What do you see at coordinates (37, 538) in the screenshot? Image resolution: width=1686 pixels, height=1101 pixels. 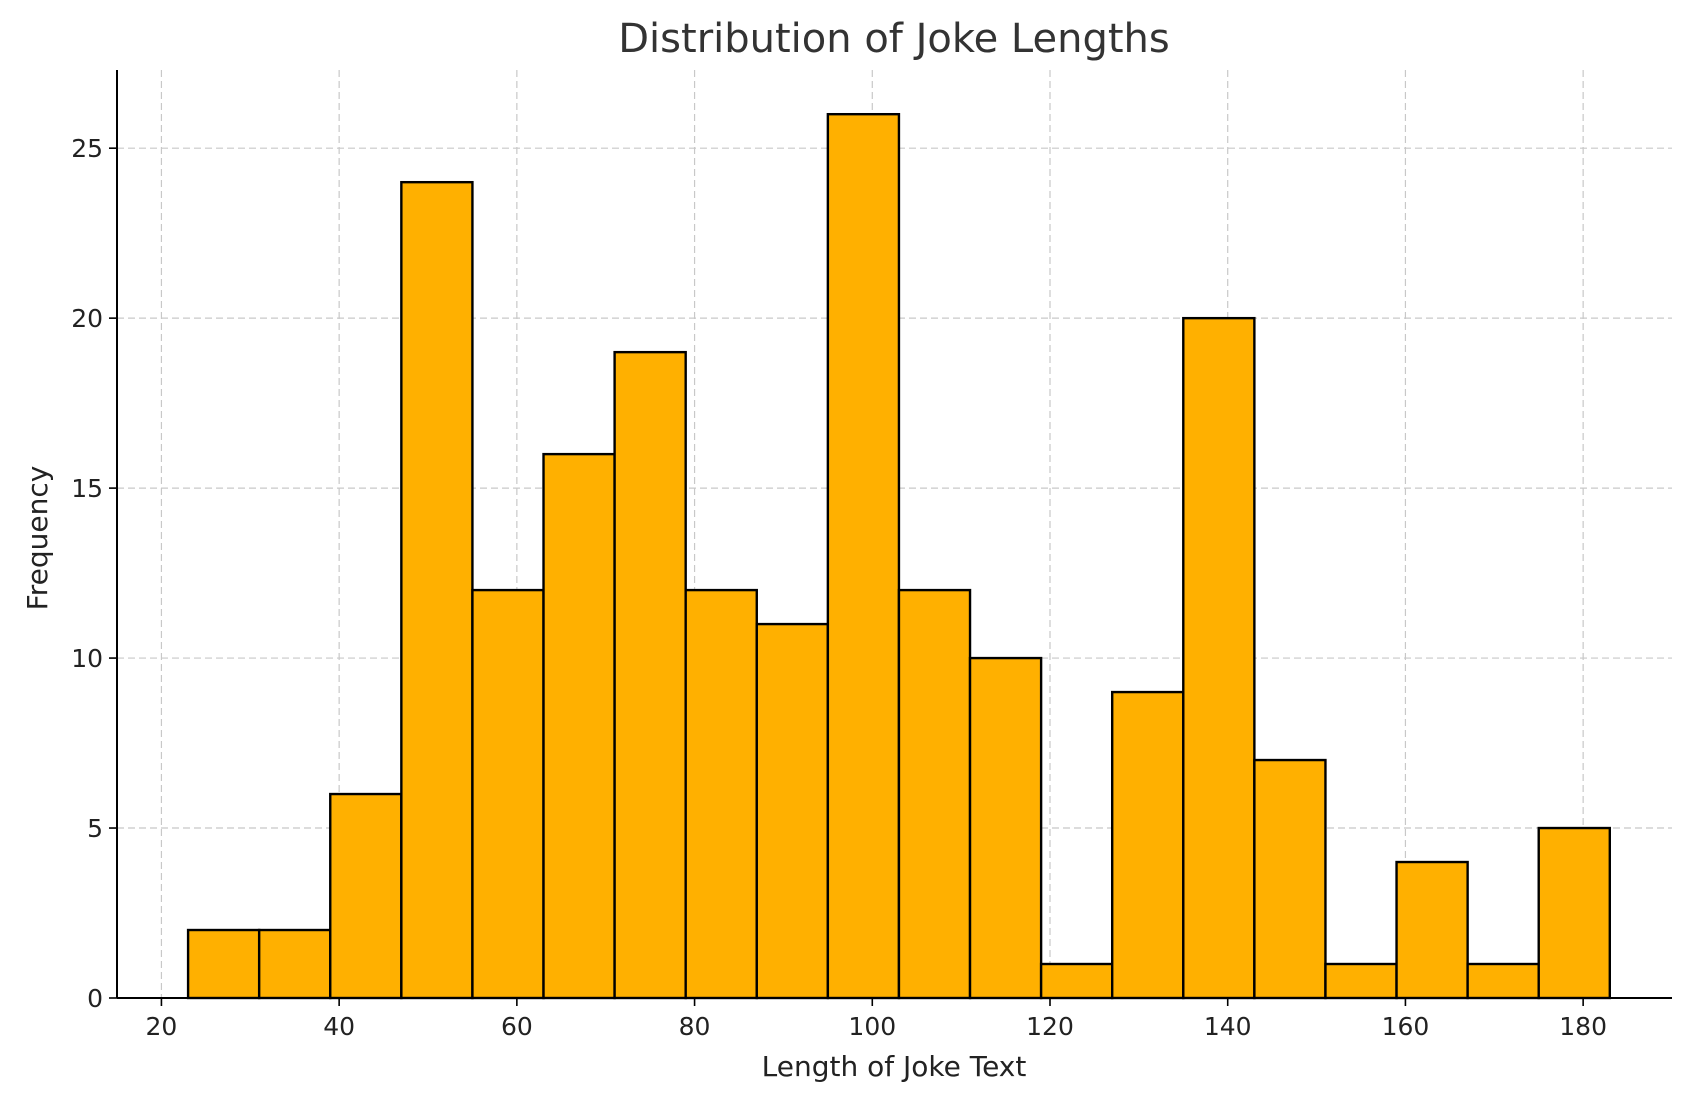 I see `y-axis-label: Frequency` at bounding box center [37, 538].